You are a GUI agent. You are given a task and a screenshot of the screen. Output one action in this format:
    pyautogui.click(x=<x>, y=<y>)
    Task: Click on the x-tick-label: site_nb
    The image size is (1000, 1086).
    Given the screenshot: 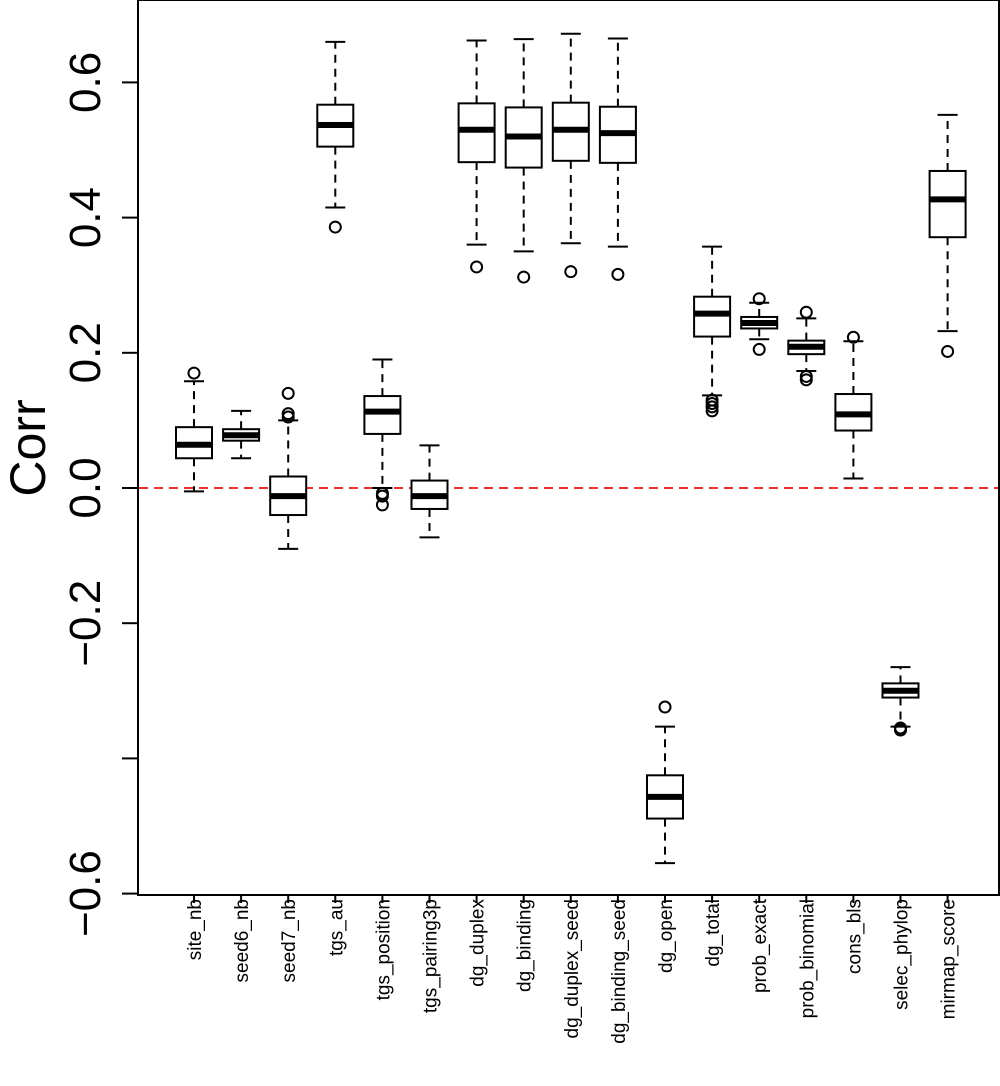 What is the action you would take?
    pyautogui.click(x=195, y=929)
    